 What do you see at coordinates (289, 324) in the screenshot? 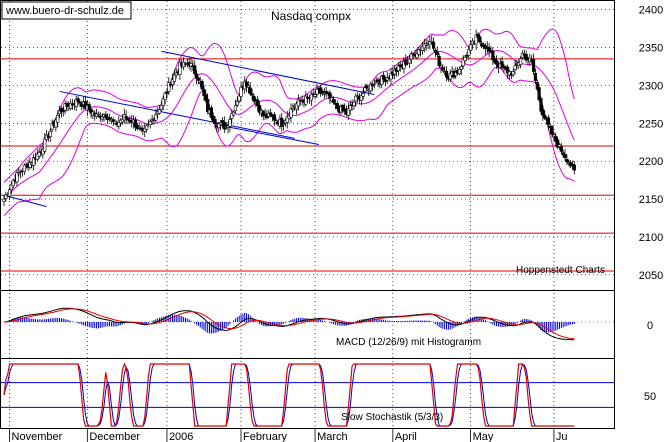
I see `macd-signal-line` at bounding box center [289, 324].